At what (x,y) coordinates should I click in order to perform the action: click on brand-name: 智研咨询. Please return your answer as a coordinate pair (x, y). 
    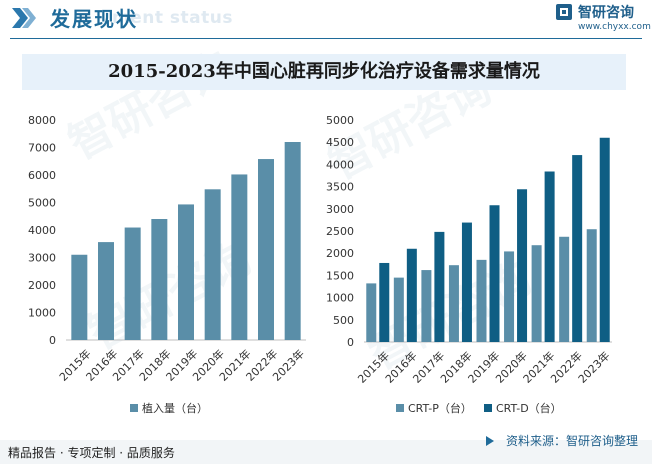
    Looking at the image, I should click on (606, 13).